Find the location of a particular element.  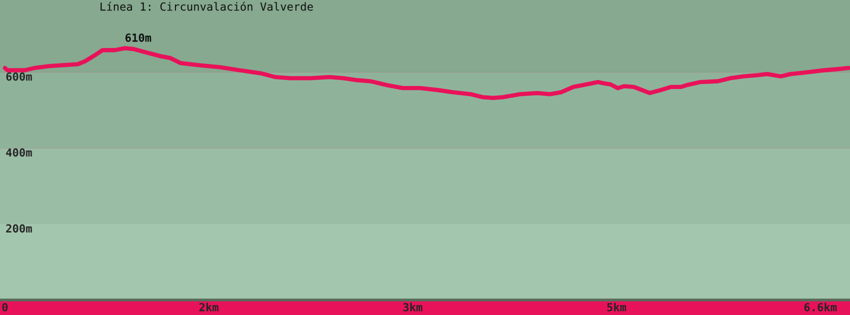

chart-title: Línea 1: Circunvalación Valverde is located at coordinates (206, 6).